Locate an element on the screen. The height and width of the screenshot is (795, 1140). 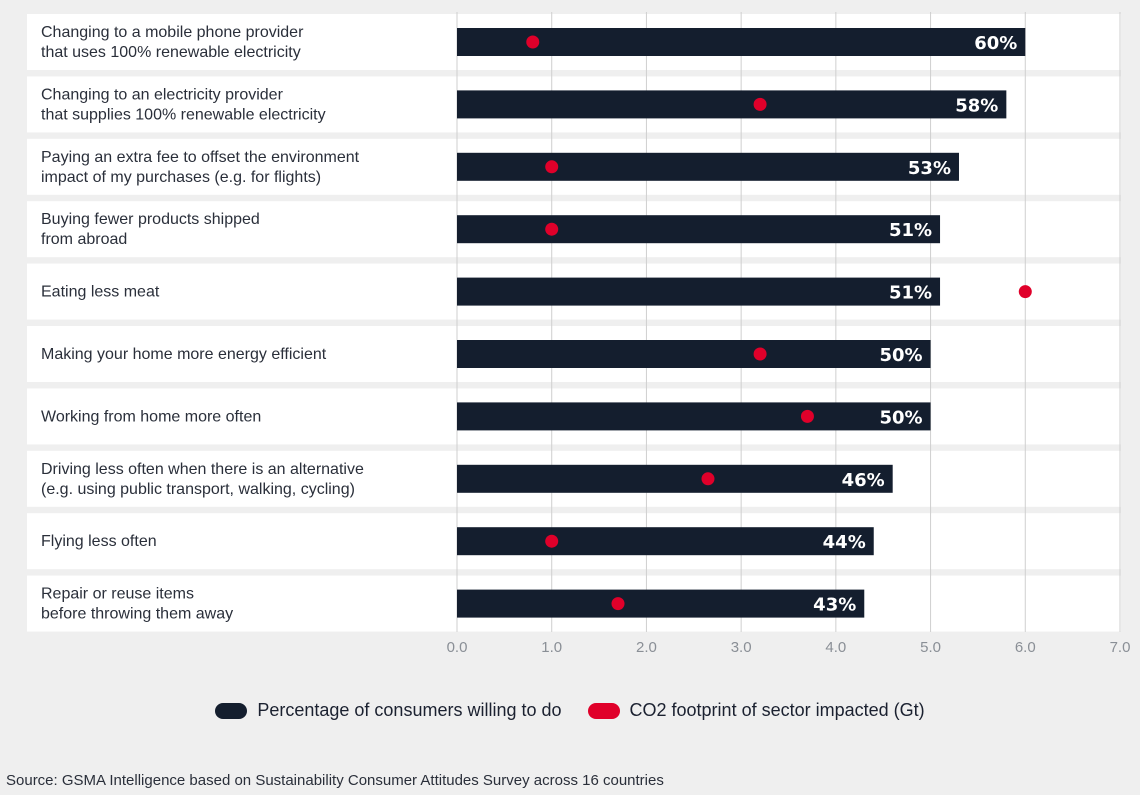
bar-value-label: 53% is located at coordinates (929, 168).